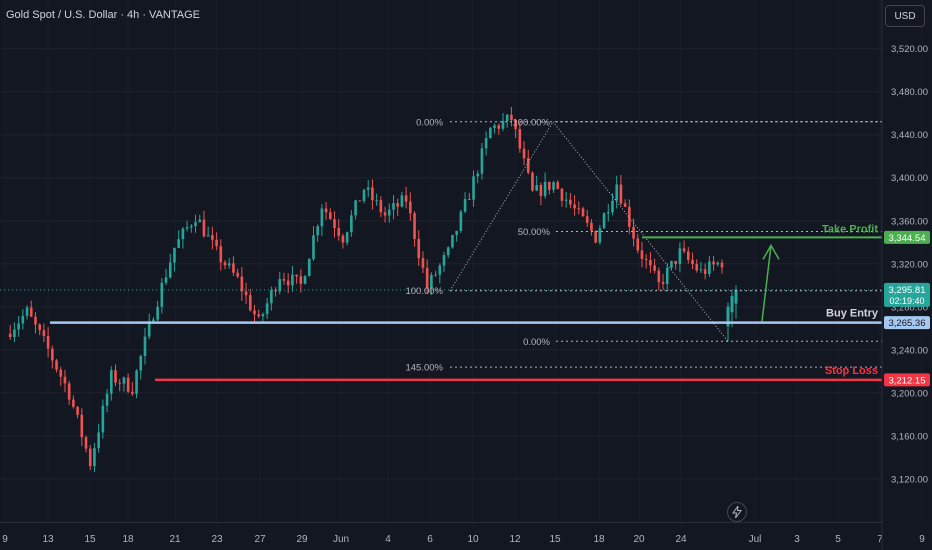  Describe the element at coordinates (909, 135) in the screenshot. I see `y-tick-label: 3,440.00` at that location.